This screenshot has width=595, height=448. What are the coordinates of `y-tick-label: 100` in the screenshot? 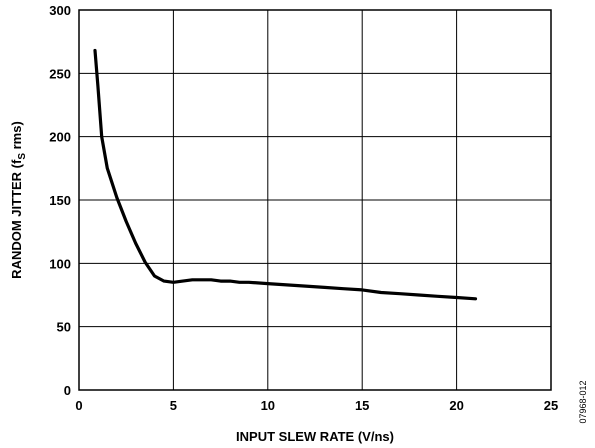 It's located at (60, 263).